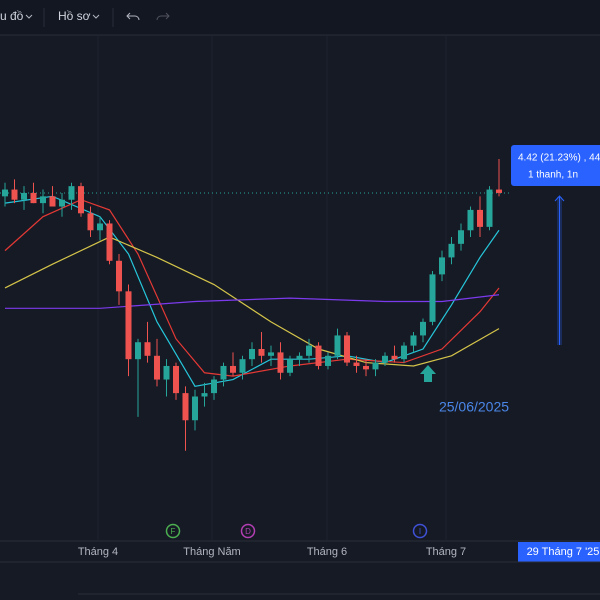 This screenshot has height=600, width=600. Describe the element at coordinates (446, 552) in the screenshot. I see `x-tick-label: Tháng 7` at that location.